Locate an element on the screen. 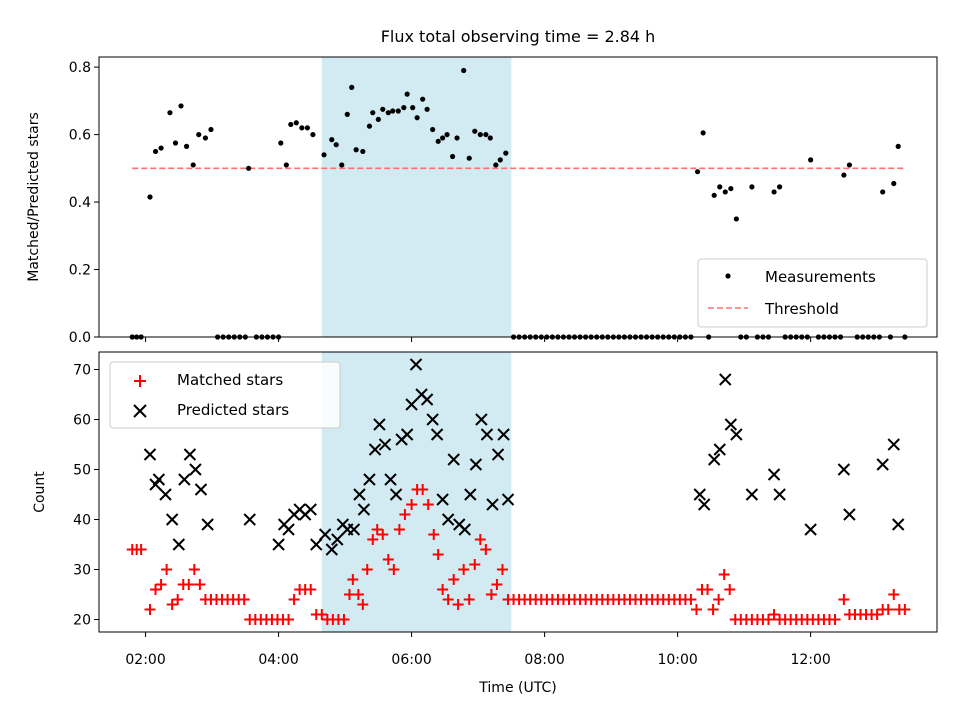 This screenshot has height=720, width=960. y-tick-label: 0.8 is located at coordinates (80, 68).